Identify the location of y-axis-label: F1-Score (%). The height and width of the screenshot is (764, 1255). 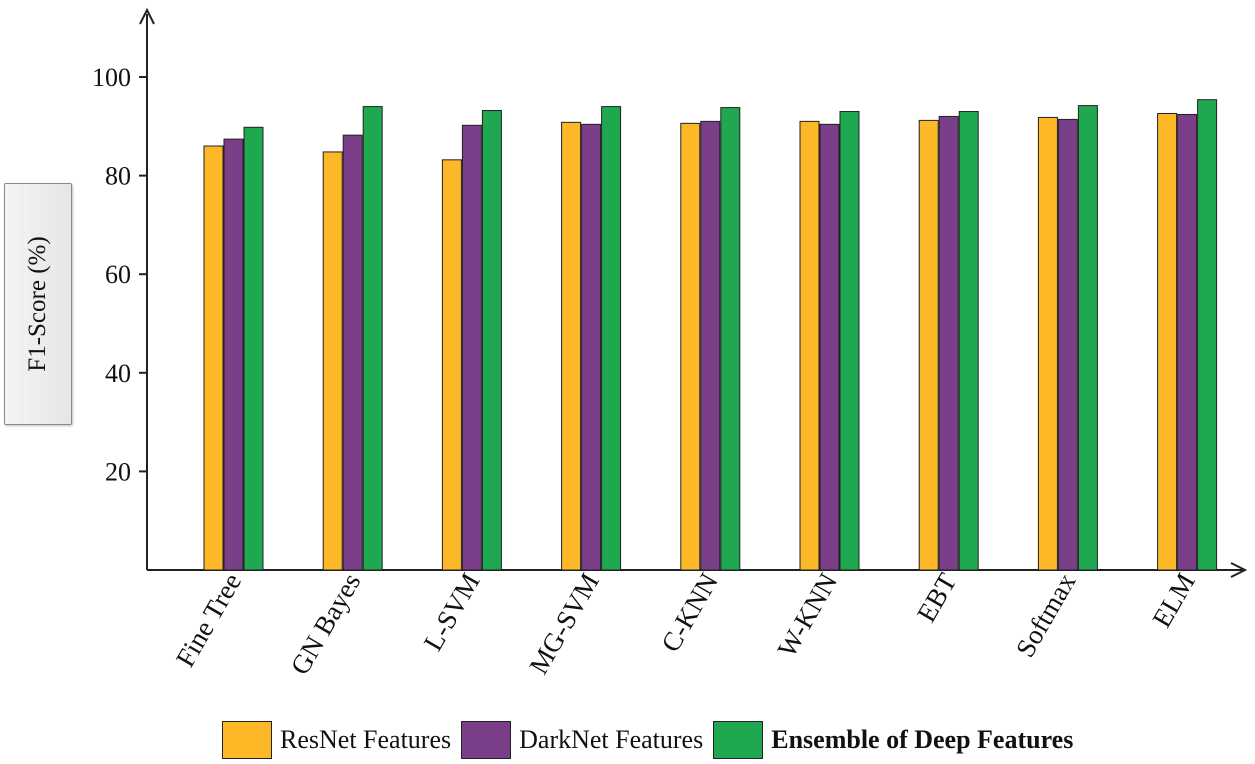
(37, 304).